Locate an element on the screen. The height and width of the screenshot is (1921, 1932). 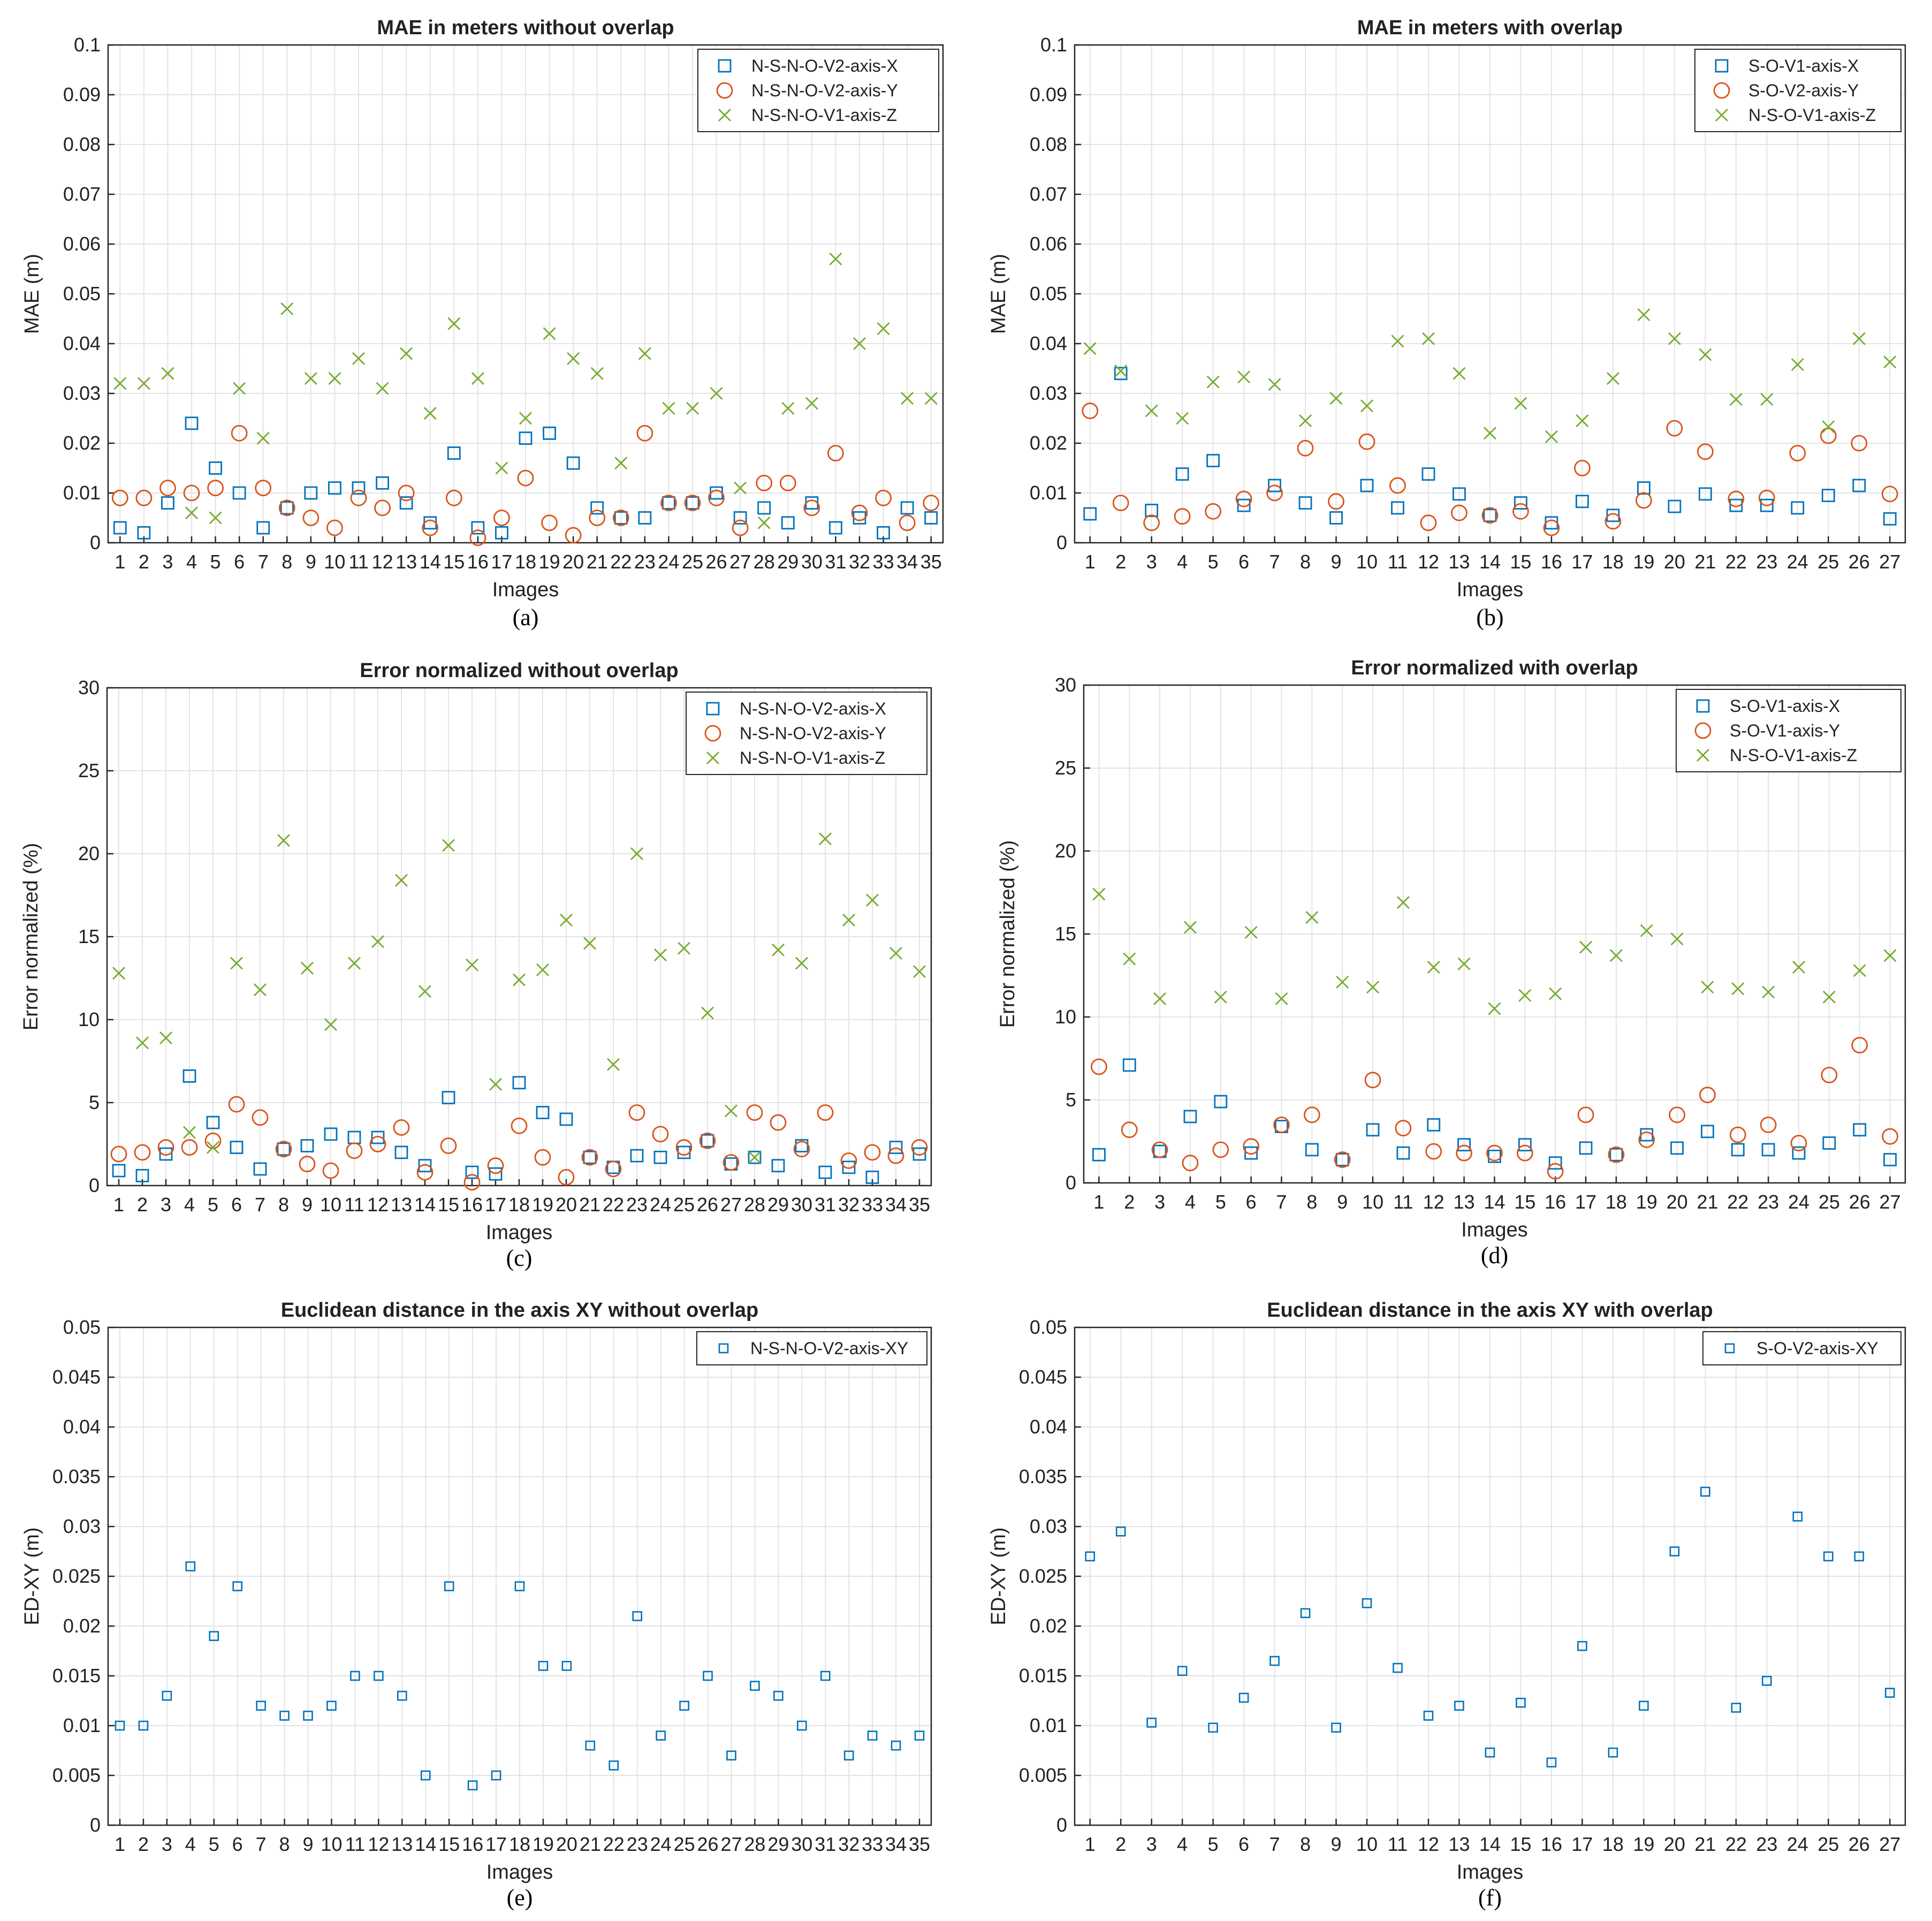
panel-caption: (a) is located at coordinates (526, 617).